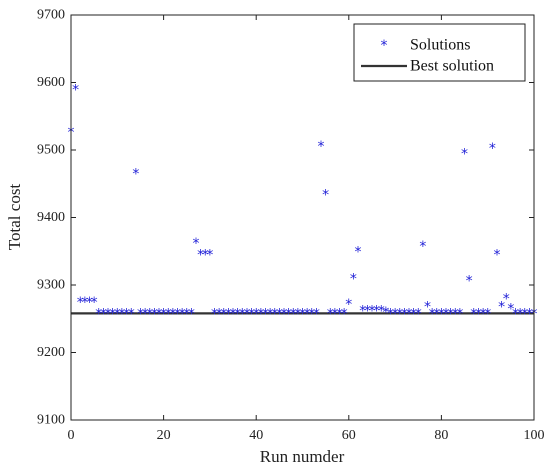 Image resolution: width=550 pixels, height=467 pixels. I want to click on x-tick-label: 40, so click(256, 435).